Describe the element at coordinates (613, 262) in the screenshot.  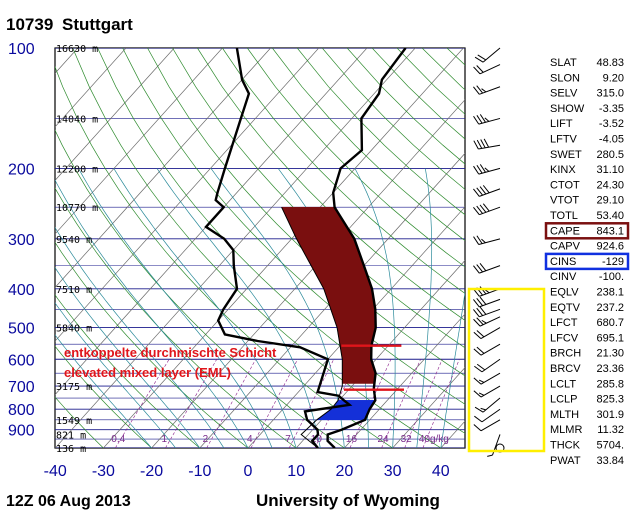
I see `index-value-cins: -129` at that location.